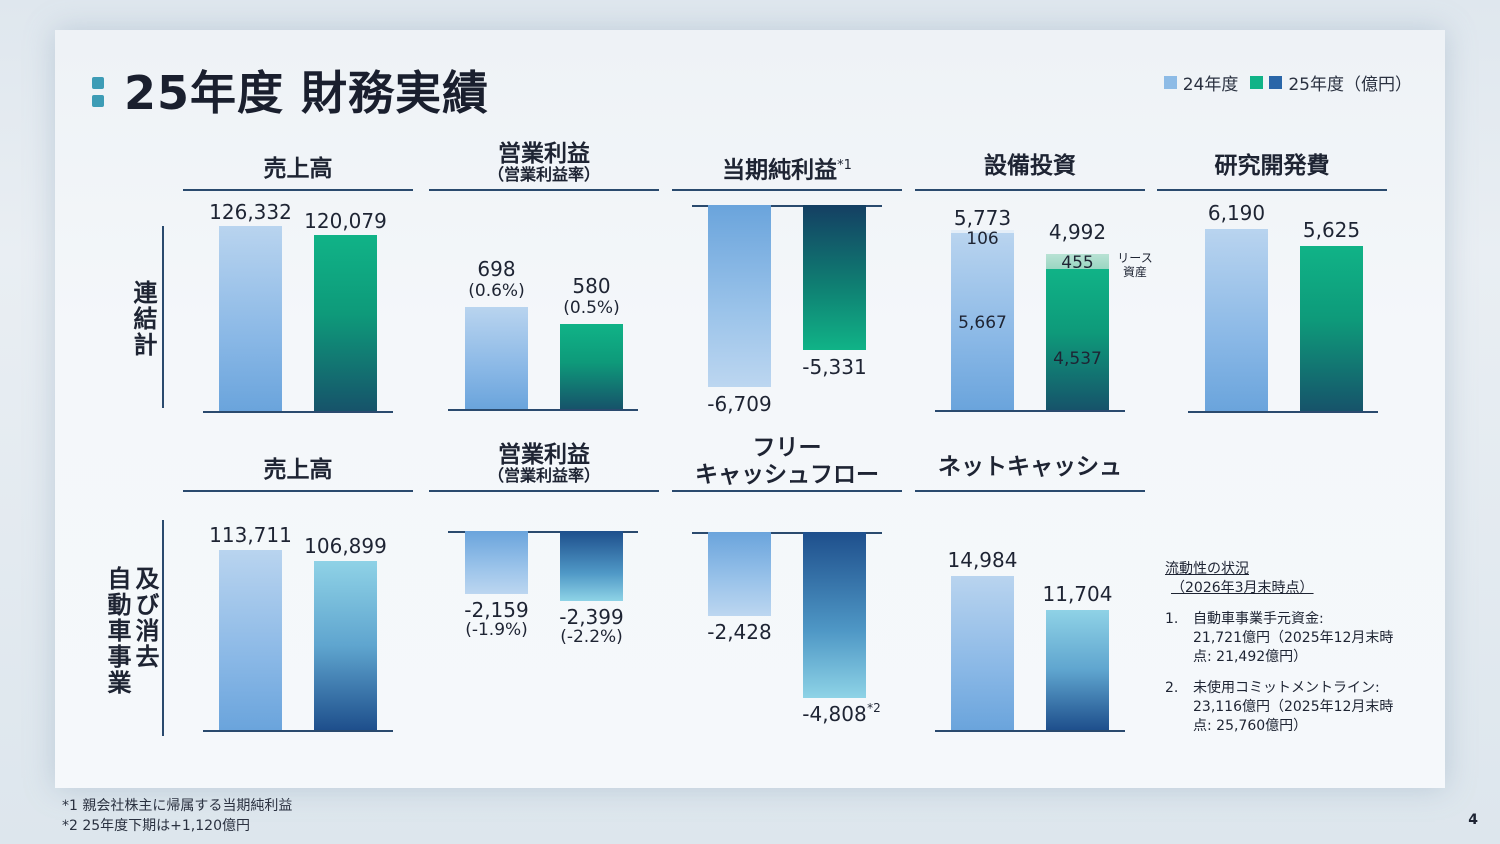 This screenshot has width=1500, height=844. What do you see at coordinates (1030, 166) in the screenshot?
I see `col-title-capex: 設備投資` at bounding box center [1030, 166].